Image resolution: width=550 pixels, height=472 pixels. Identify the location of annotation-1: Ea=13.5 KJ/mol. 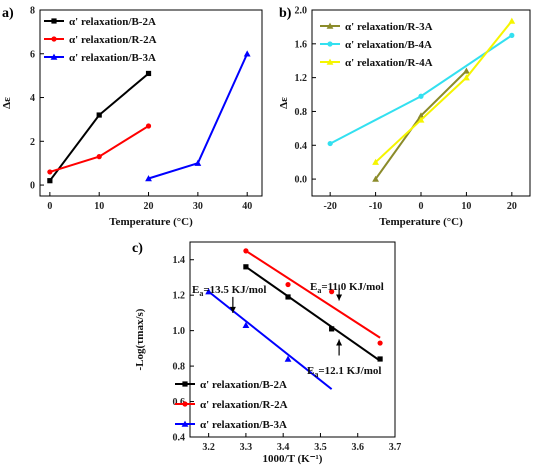
(229, 298).